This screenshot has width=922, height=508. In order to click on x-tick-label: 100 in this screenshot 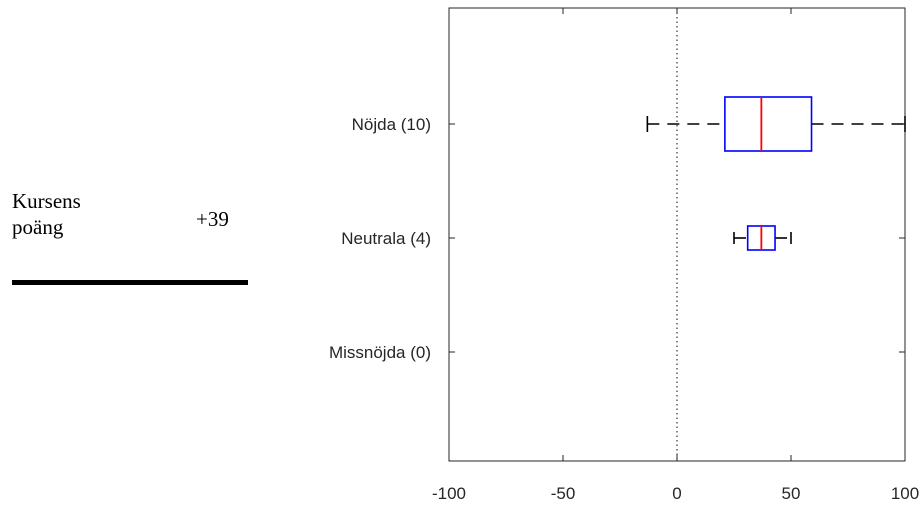, I will do `click(905, 493)`.